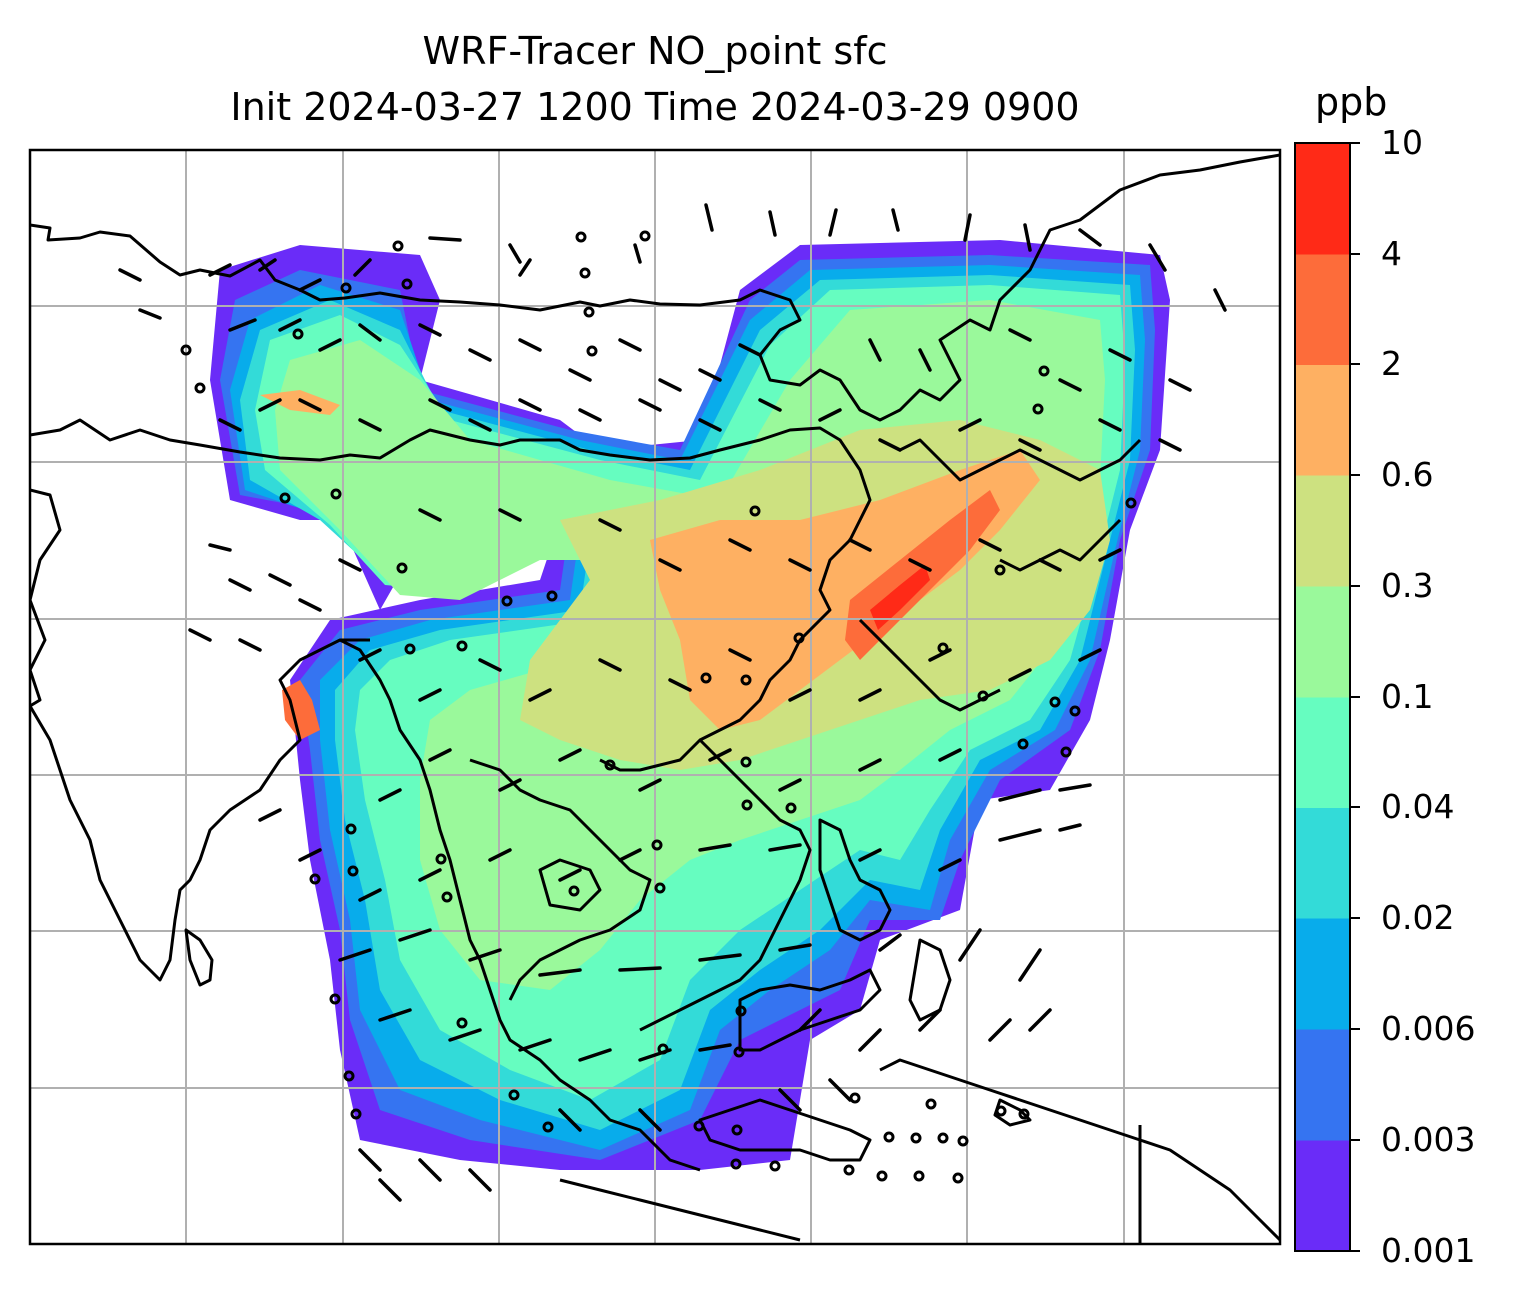 The height and width of the screenshot is (1306, 1528). What do you see at coordinates (1391, 363) in the screenshot?
I see `colorbar-tick-label: 2` at bounding box center [1391, 363].